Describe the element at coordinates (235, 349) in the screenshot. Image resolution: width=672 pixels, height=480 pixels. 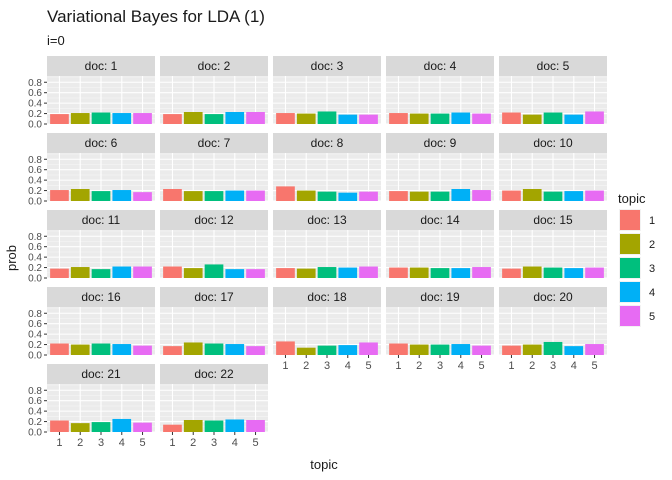
I see `bar-doc17-topic4` at that location.